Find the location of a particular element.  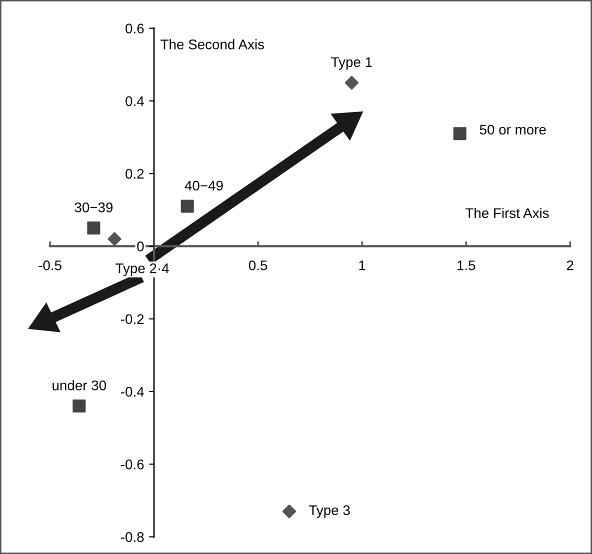

annotation: Type 2·4 is located at coordinates (142, 269).